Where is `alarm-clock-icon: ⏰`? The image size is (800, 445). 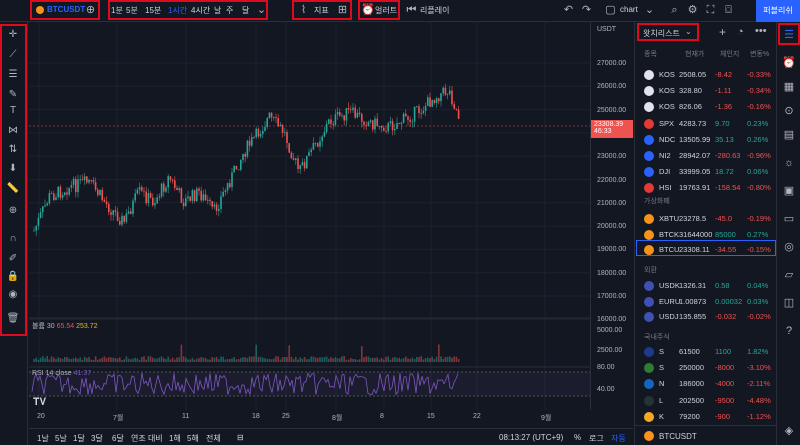
alarm-clock-icon: ⏰ is located at coordinates (789, 63).